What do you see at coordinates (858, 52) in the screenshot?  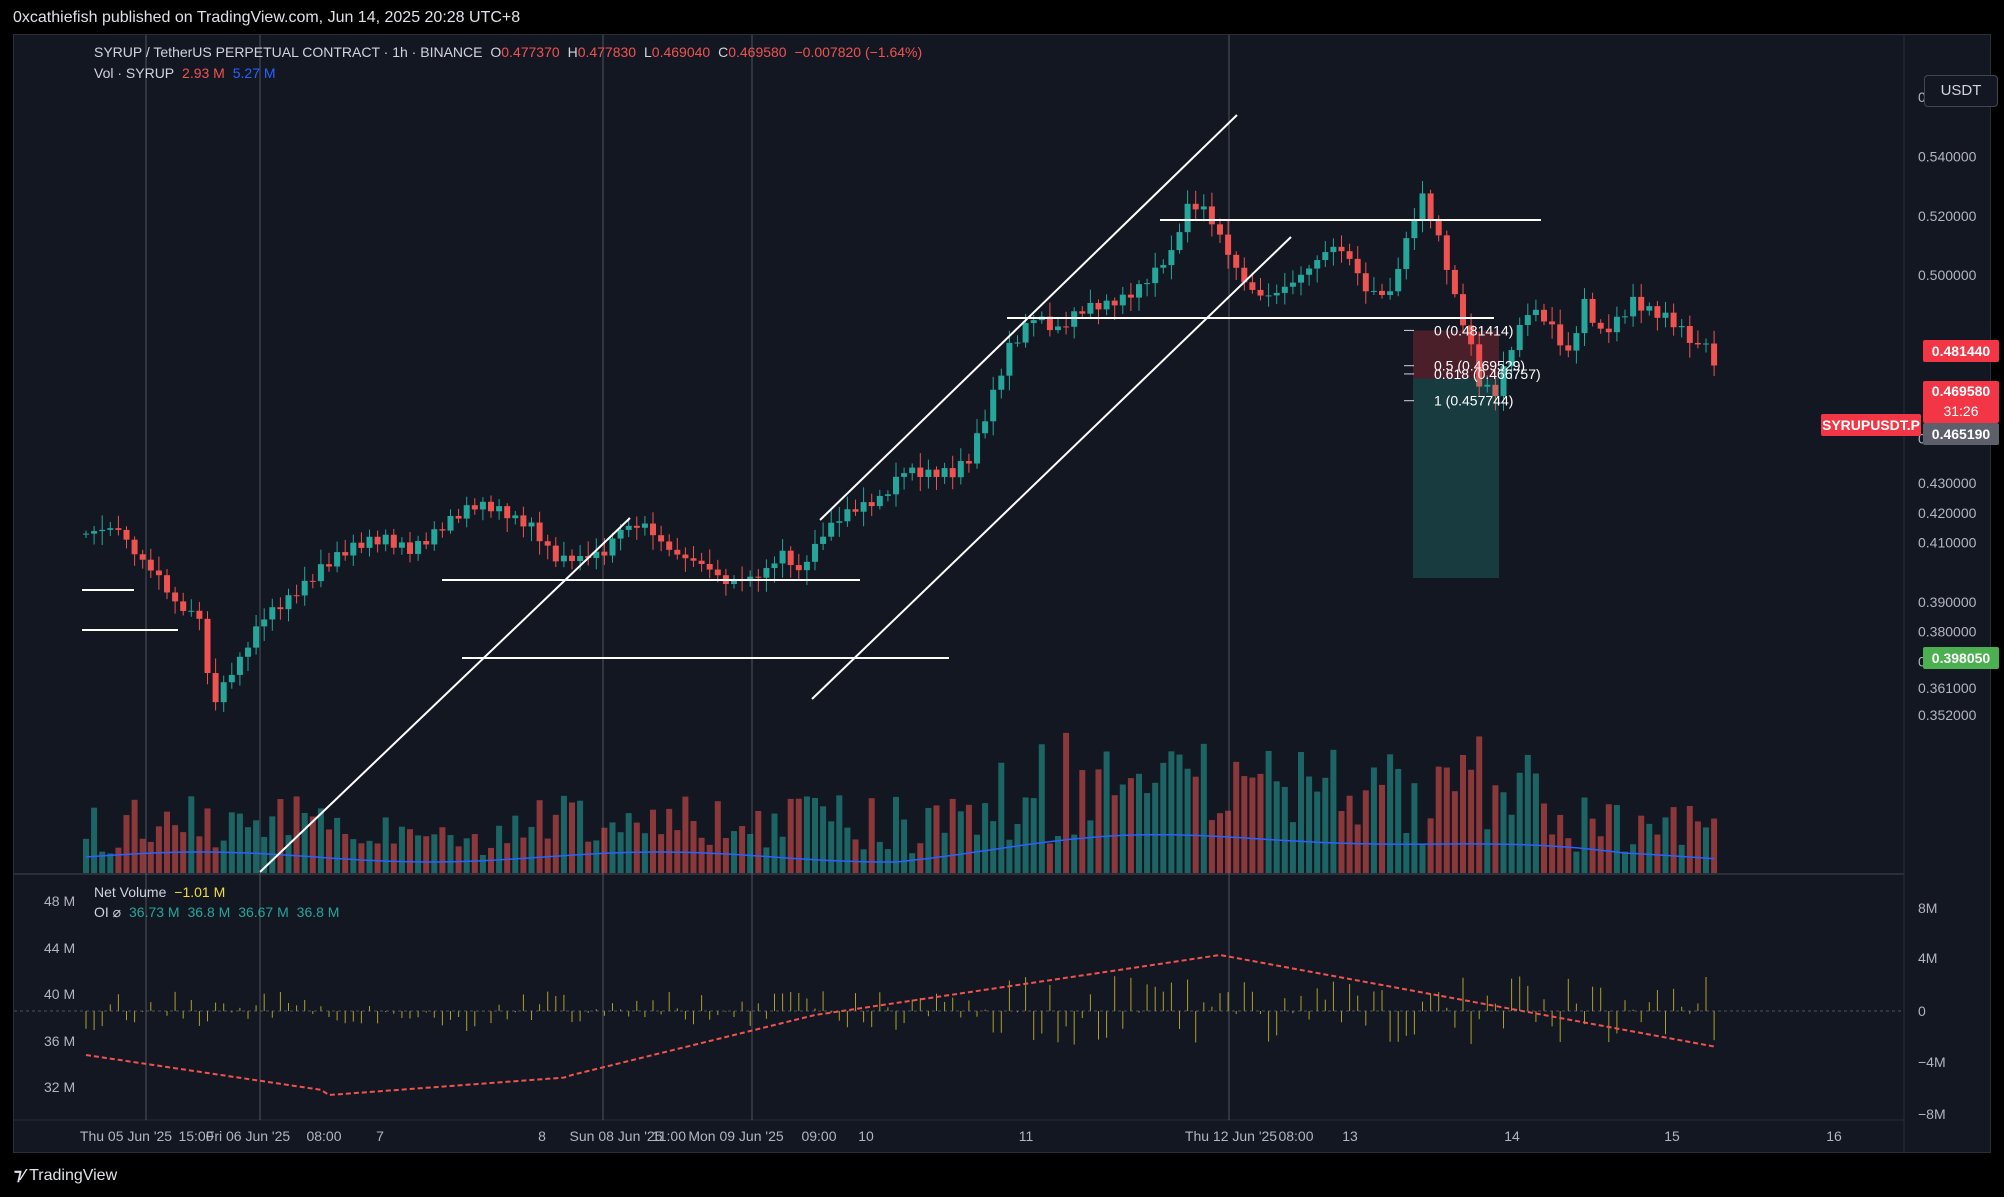 I see `change-value: −0.007820 (−1.64%)` at bounding box center [858, 52].